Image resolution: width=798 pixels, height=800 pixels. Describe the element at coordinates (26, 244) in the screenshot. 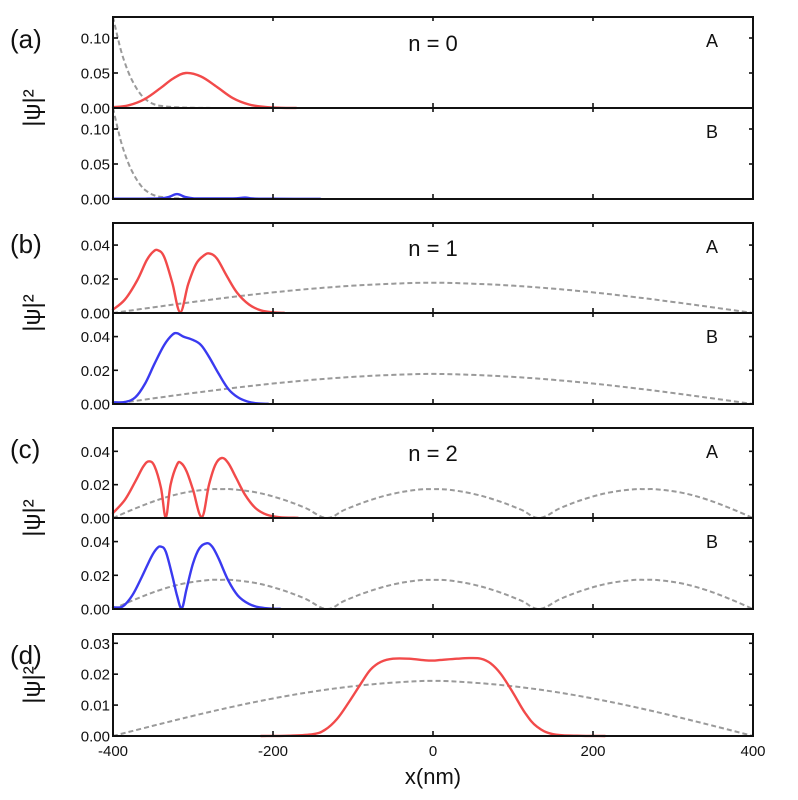

I see `panel-letter: (b)` at that location.